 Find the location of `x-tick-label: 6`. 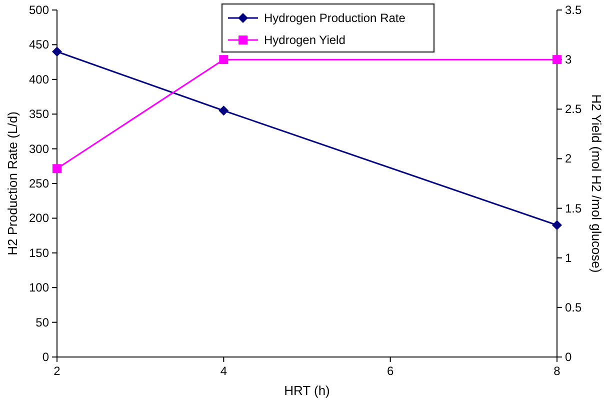

x-tick-label: 6 is located at coordinates (390, 371).